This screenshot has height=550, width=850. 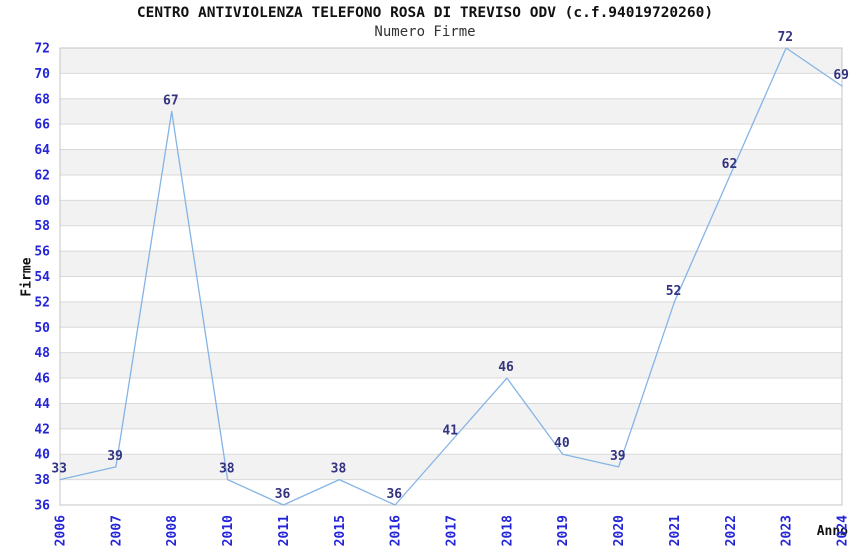 I want to click on y-tick-label: 52, so click(x=42, y=302).